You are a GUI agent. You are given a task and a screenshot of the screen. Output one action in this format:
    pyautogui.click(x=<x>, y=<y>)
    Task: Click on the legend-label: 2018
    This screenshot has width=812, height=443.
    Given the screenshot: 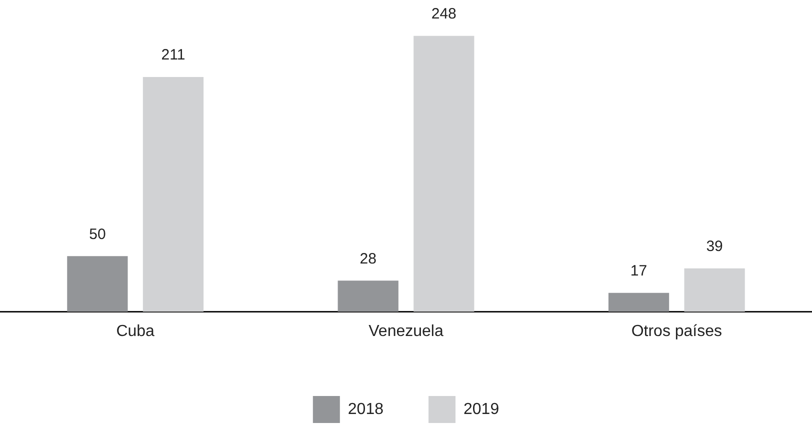 What is the action you would take?
    pyautogui.click(x=366, y=409)
    